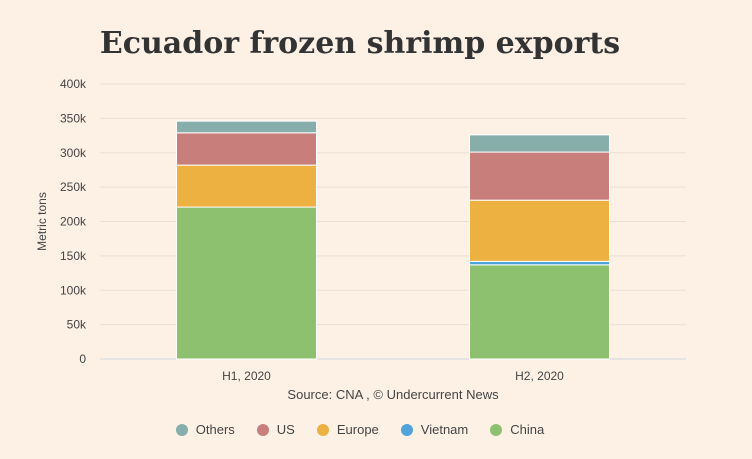 The height and width of the screenshot is (459, 752). I want to click on legend-label: Europe, so click(357, 429).